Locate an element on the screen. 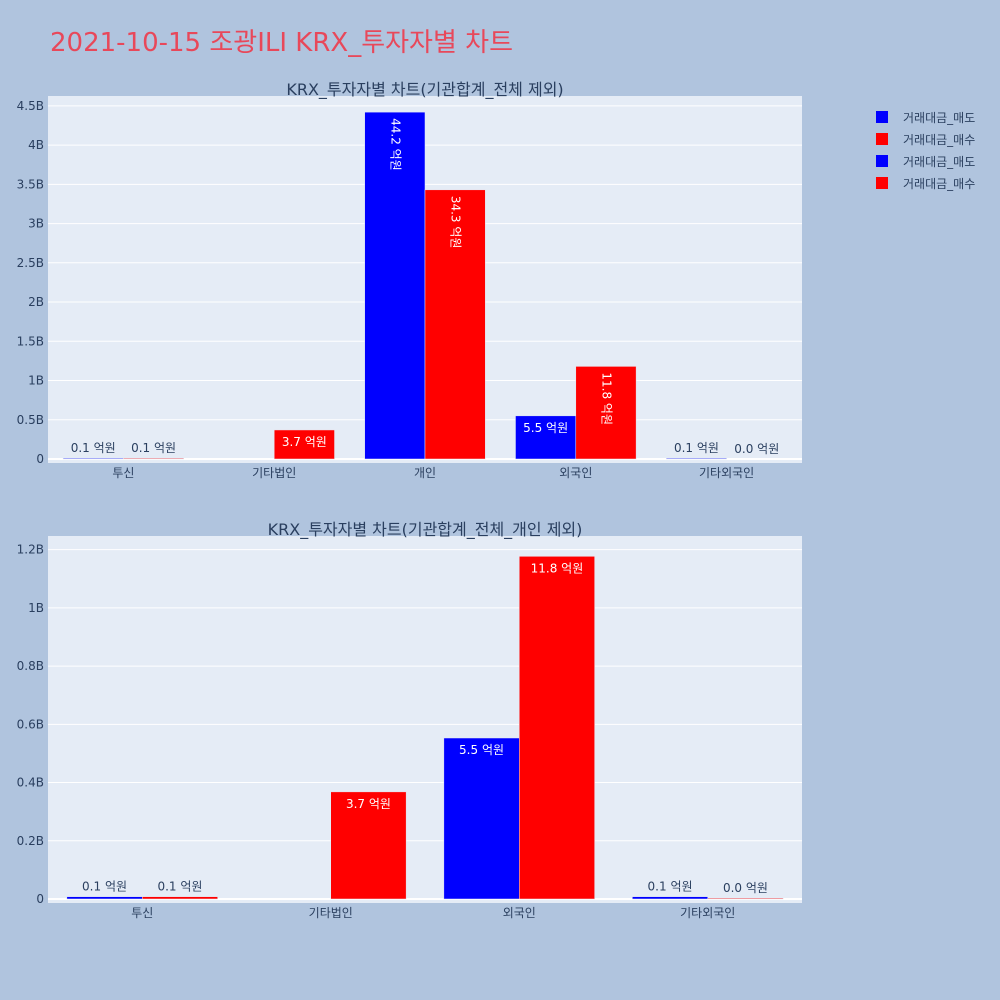 This screenshot has width=1000, height=1000. y-tick-label: 0.8B is located at coordinates (30, 666).